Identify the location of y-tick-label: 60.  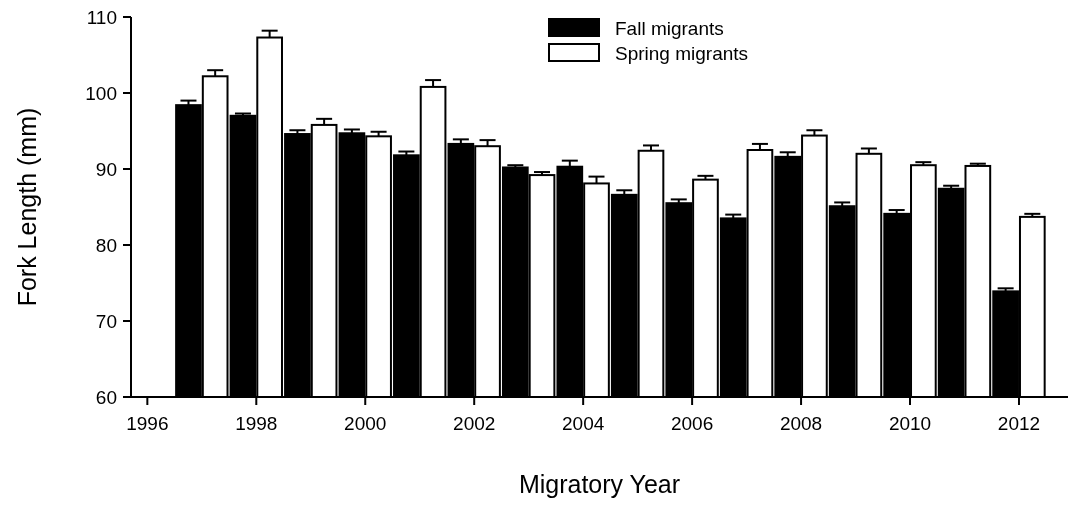
(106, 397).